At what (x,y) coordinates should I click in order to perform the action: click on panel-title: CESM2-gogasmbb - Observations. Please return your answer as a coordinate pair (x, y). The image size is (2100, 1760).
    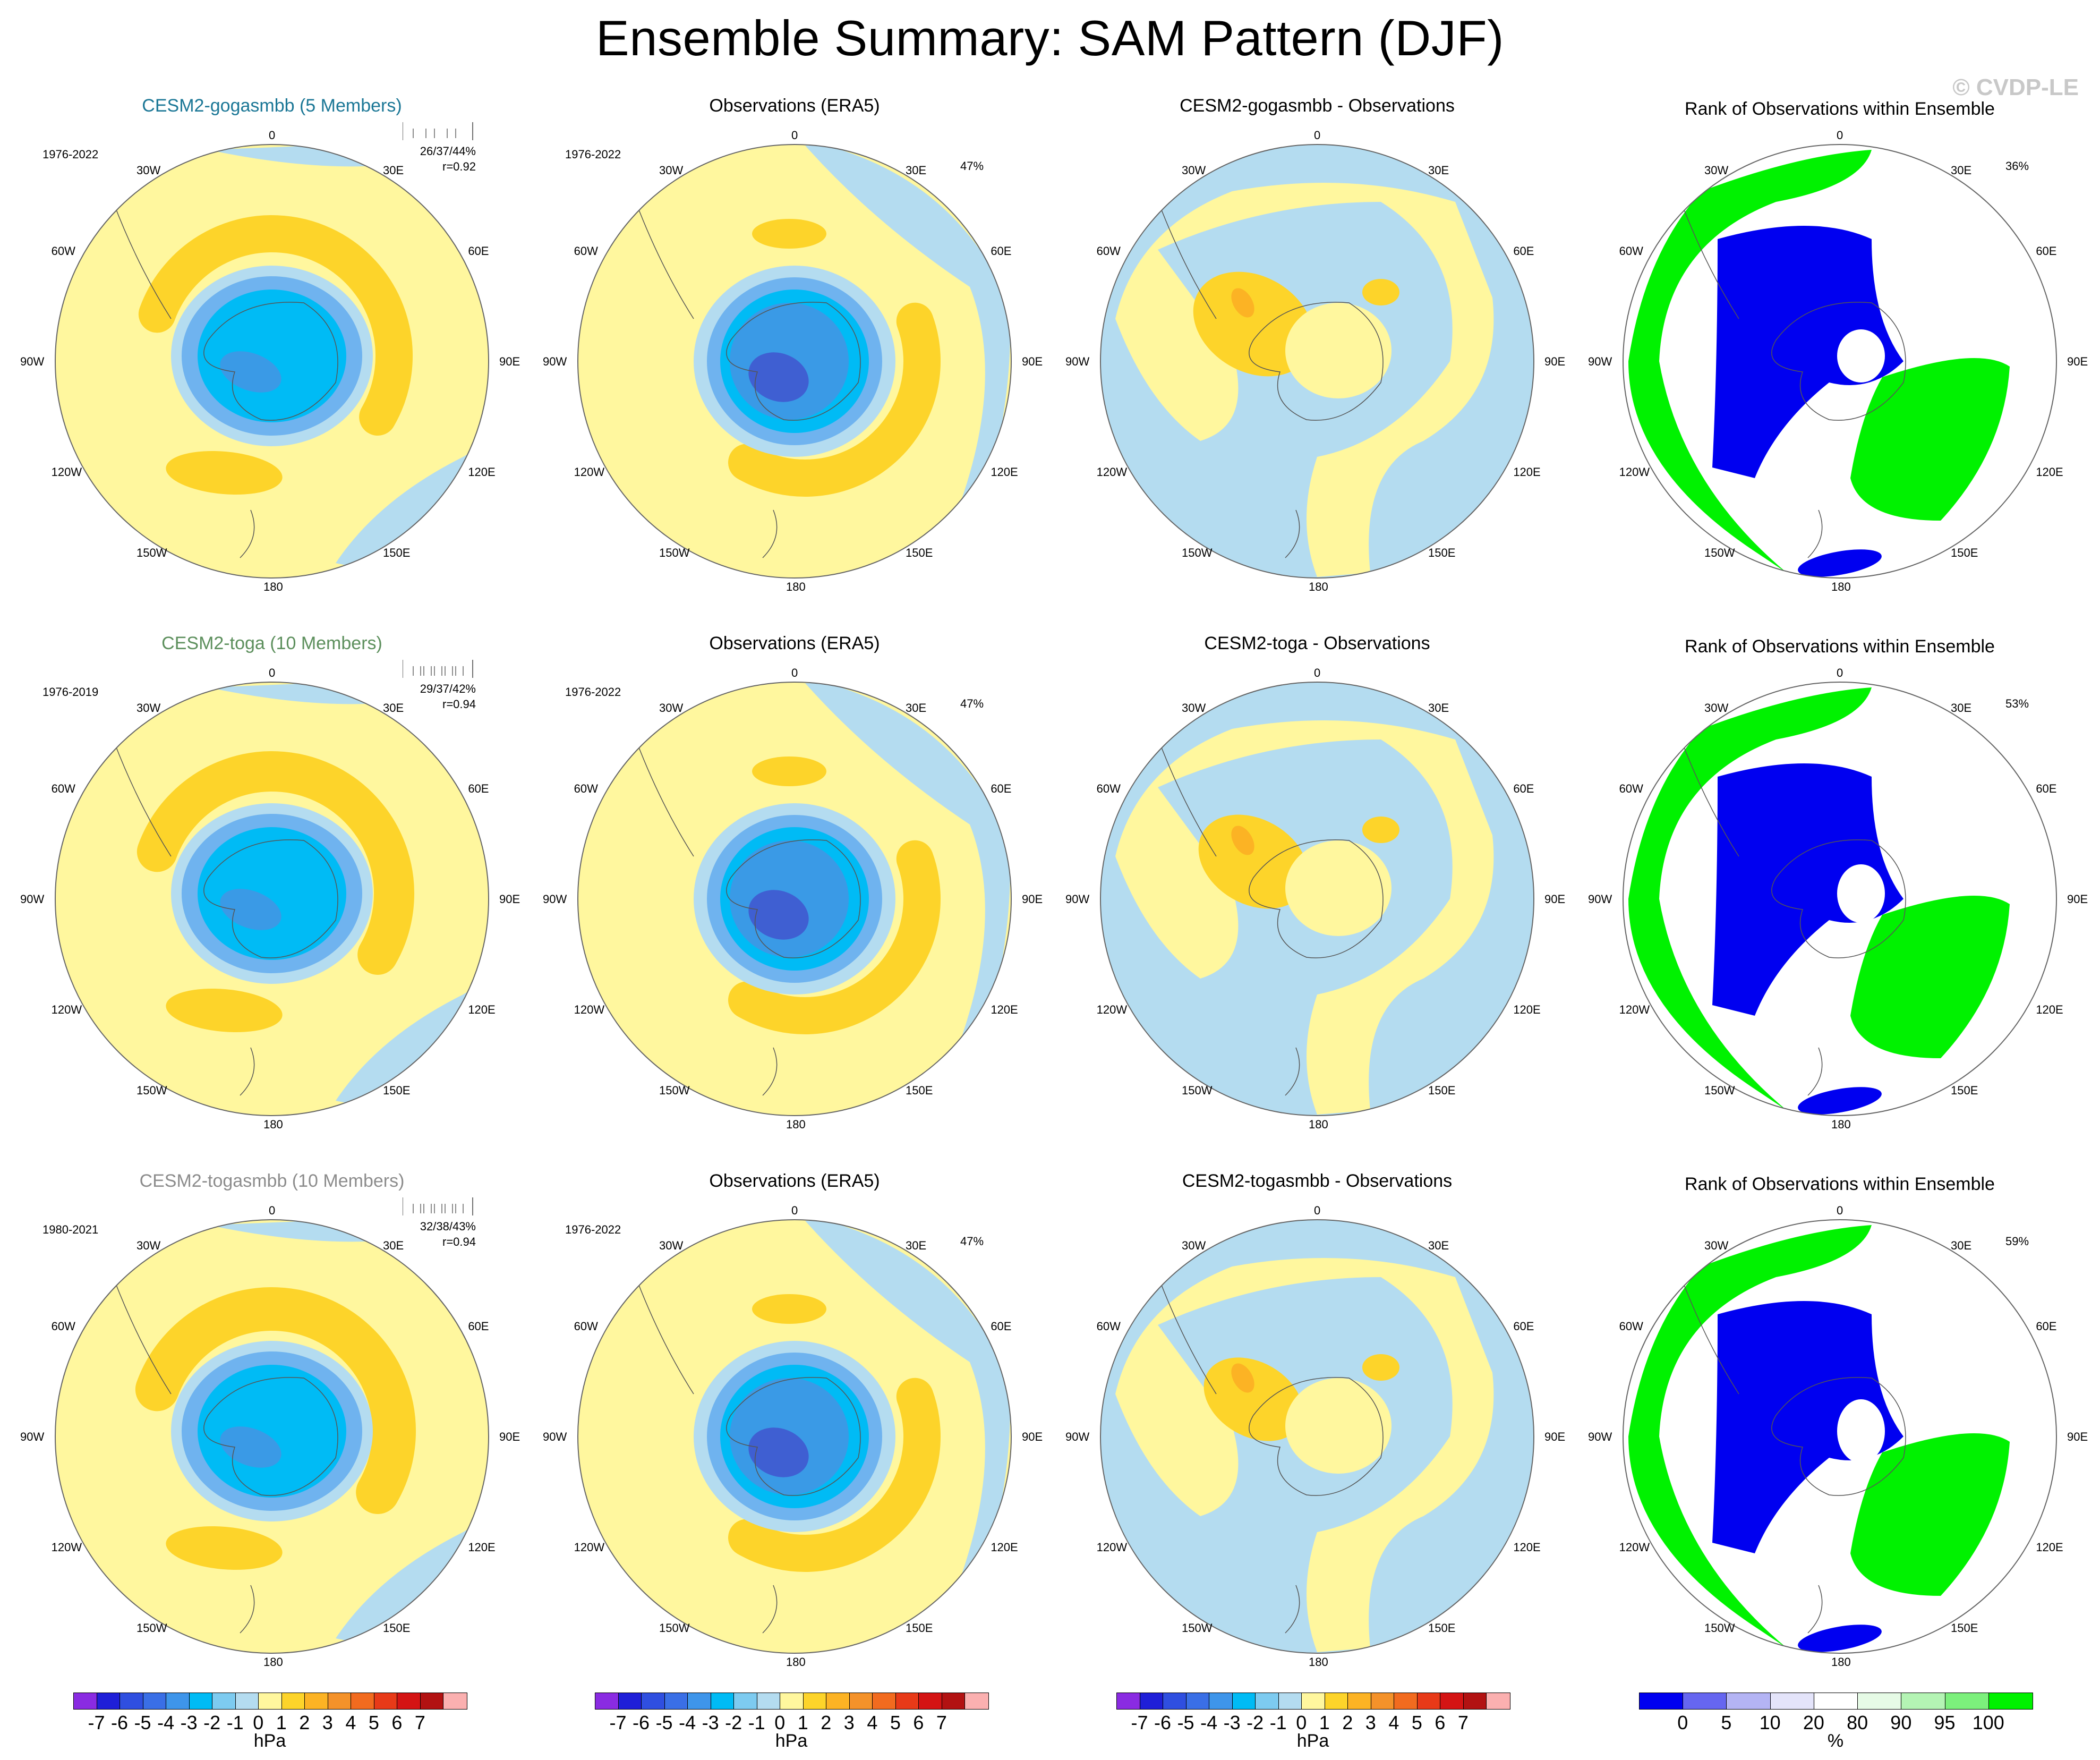
    Looking at the image, I should click on (1317, 106).